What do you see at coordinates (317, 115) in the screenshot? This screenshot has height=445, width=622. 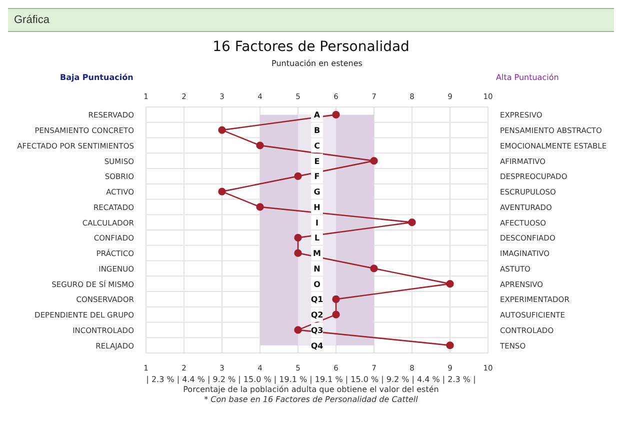 I see `annotation: A` at bounding box center [317, 115].